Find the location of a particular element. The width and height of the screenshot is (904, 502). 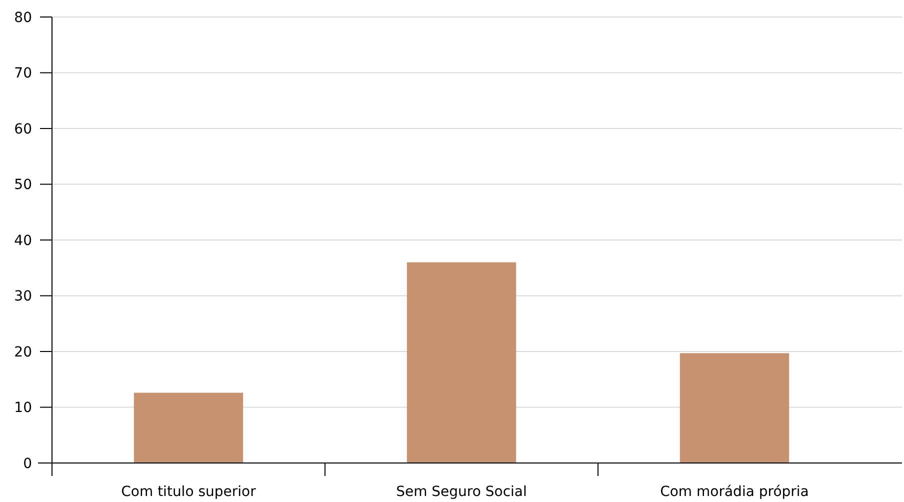

x-tick-label: Com titulo superior is located at coordinates (188, 492).